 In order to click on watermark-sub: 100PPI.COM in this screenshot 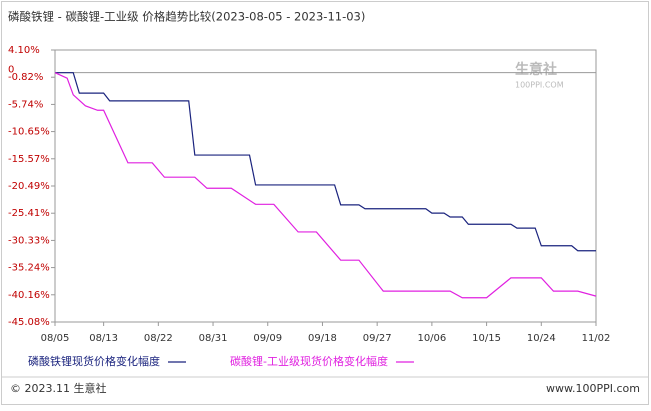, I will do `click(539, 85)`.